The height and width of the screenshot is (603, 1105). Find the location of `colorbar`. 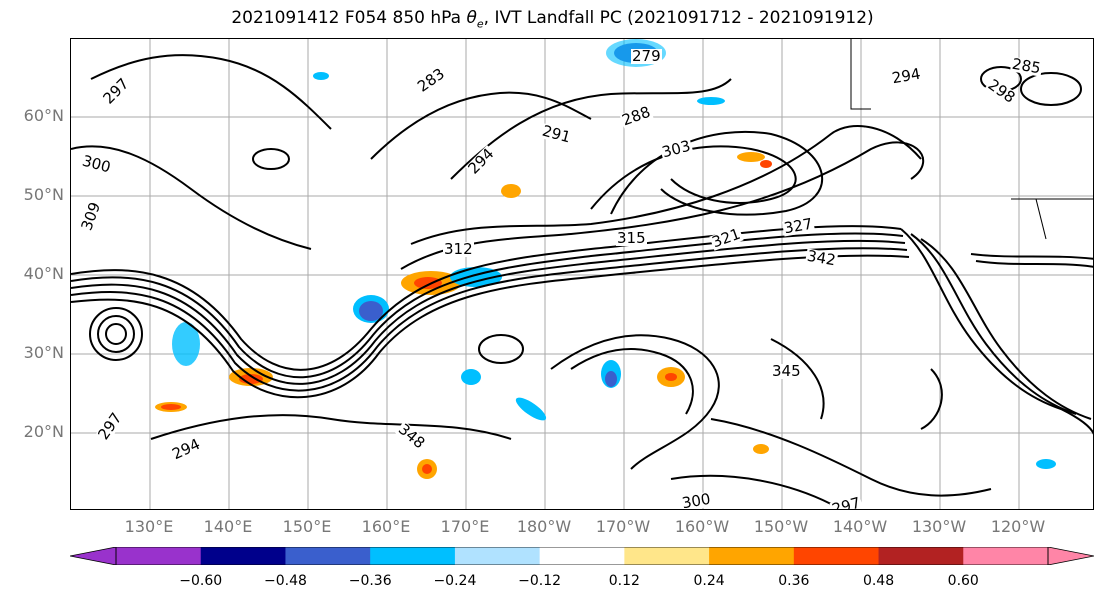

colorbar is located at coordinates (582, 556).